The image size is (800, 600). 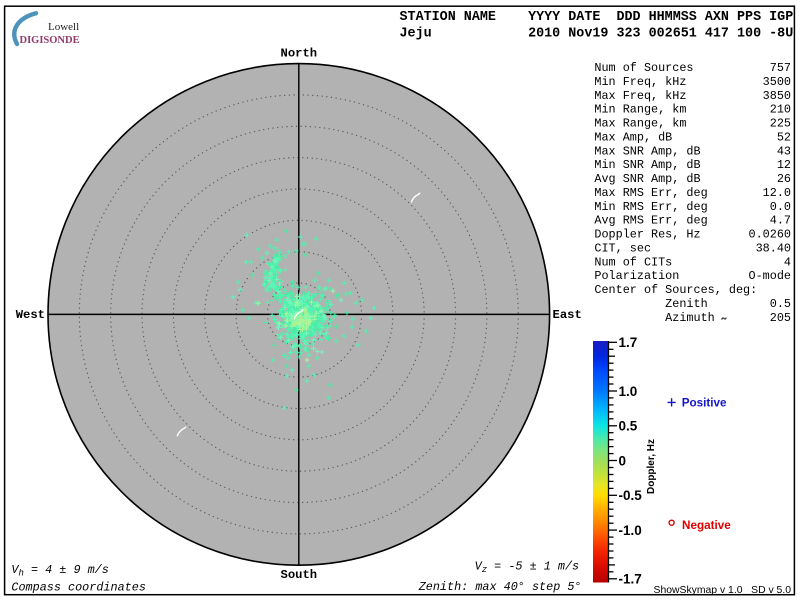 I want to click on svg-text: Max RMS Err, deg, so click(x=650, y=193).